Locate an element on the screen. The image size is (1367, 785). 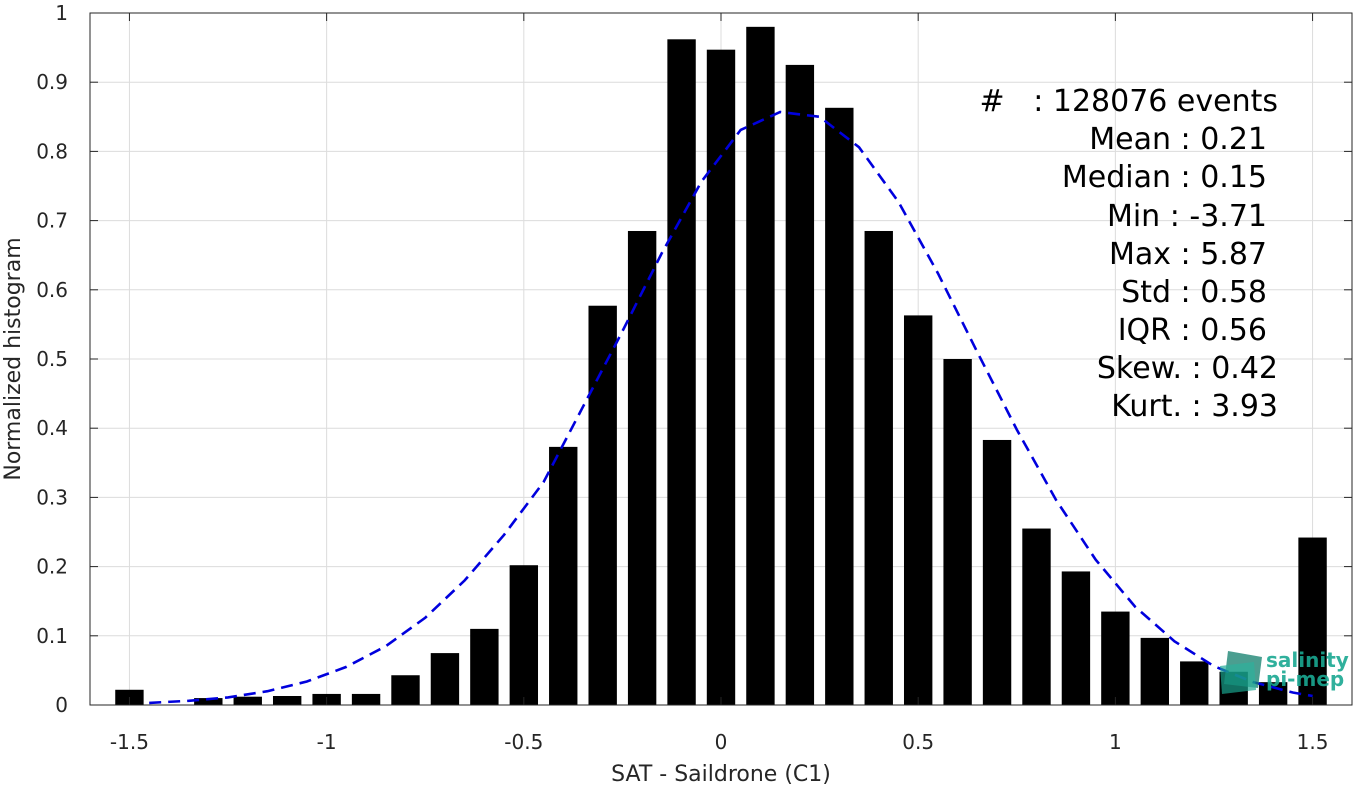
stats-median: Median : 0.15 is located at coordinates (1164, 177).